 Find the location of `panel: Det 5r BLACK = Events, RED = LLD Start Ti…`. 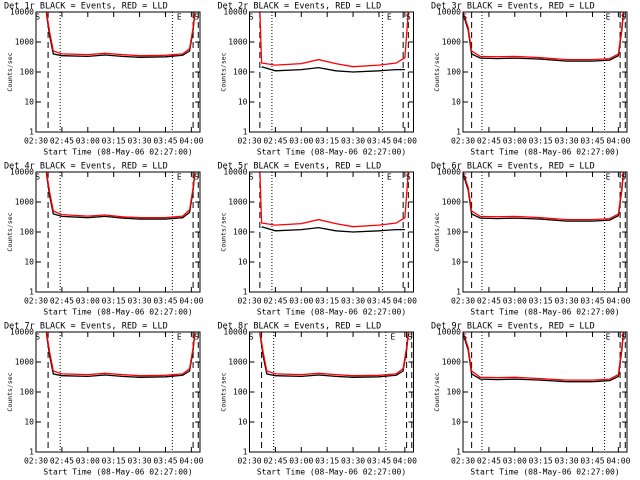

panel: Det 5r BLACK = Events, RED = LLD Start Ti… is located at coordinates (318, 239).